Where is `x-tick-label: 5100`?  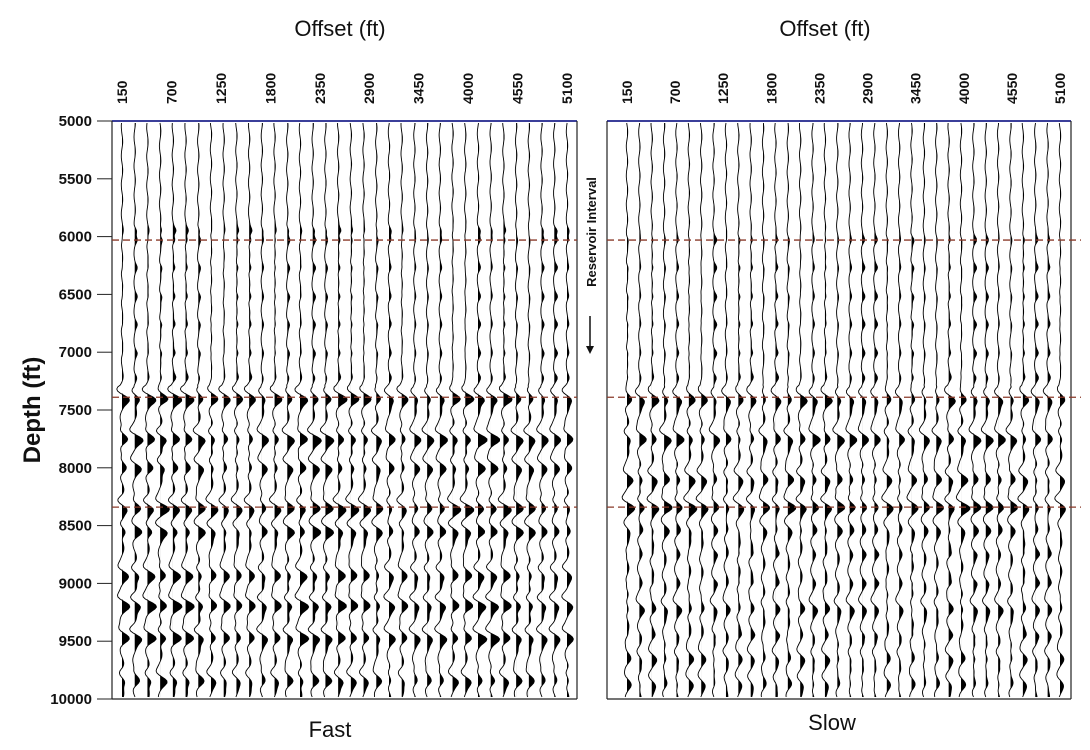
x-tick-label: 5100 is located at coordinates (567, 88).